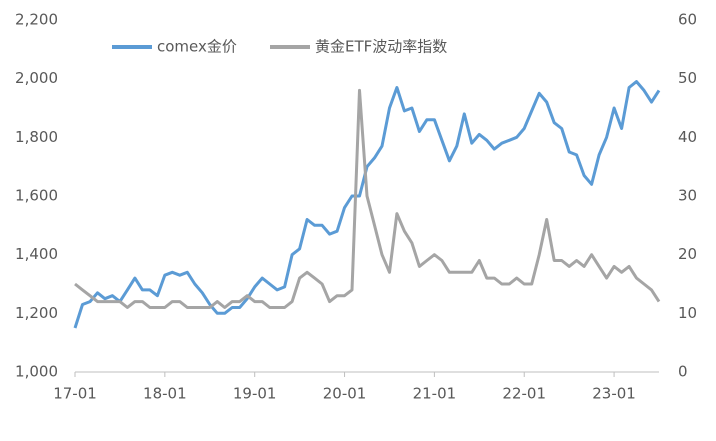  What do you see at coordinates (36, 372) in the screenshot?
I see `y-tick-label: 1,000` at bounding box center [36, 372].